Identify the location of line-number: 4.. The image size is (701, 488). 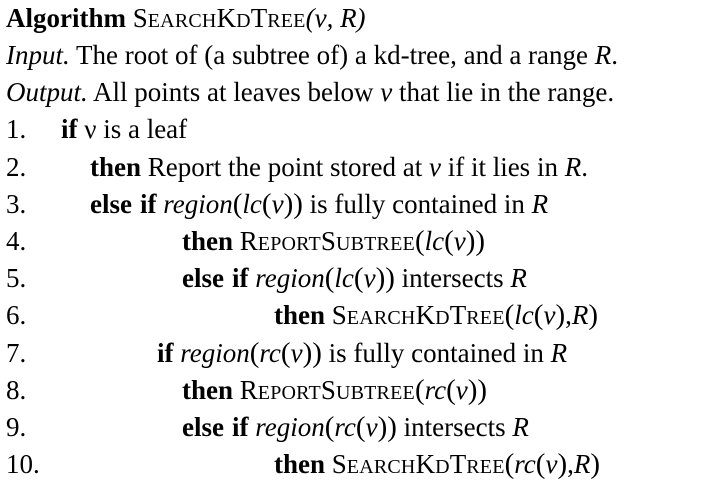
(16, 240).